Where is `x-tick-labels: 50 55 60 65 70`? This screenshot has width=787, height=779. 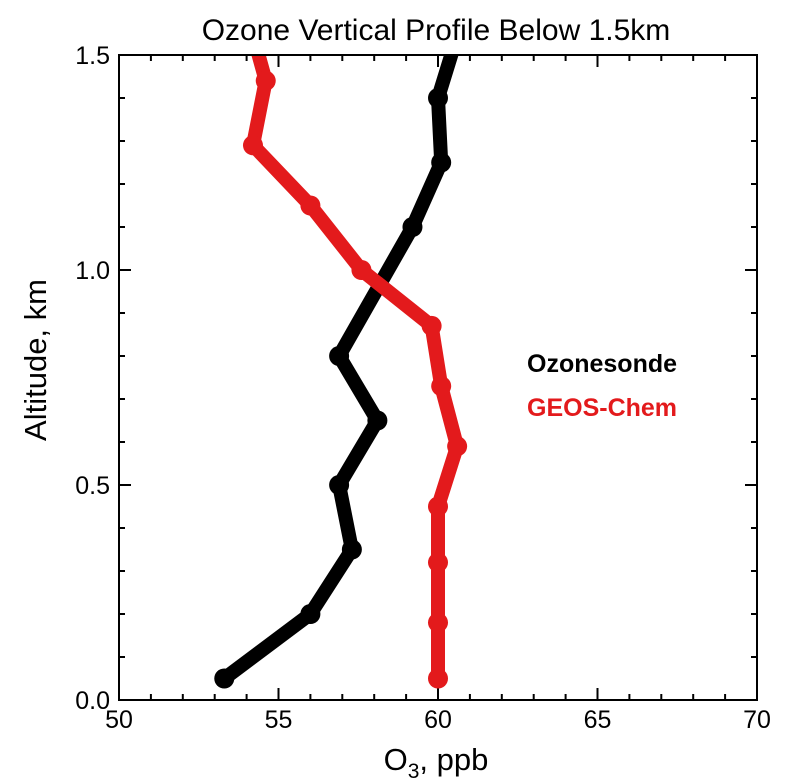
x-tick-labels: 50 55 60 65 70 is located at coordinates (438, 720).